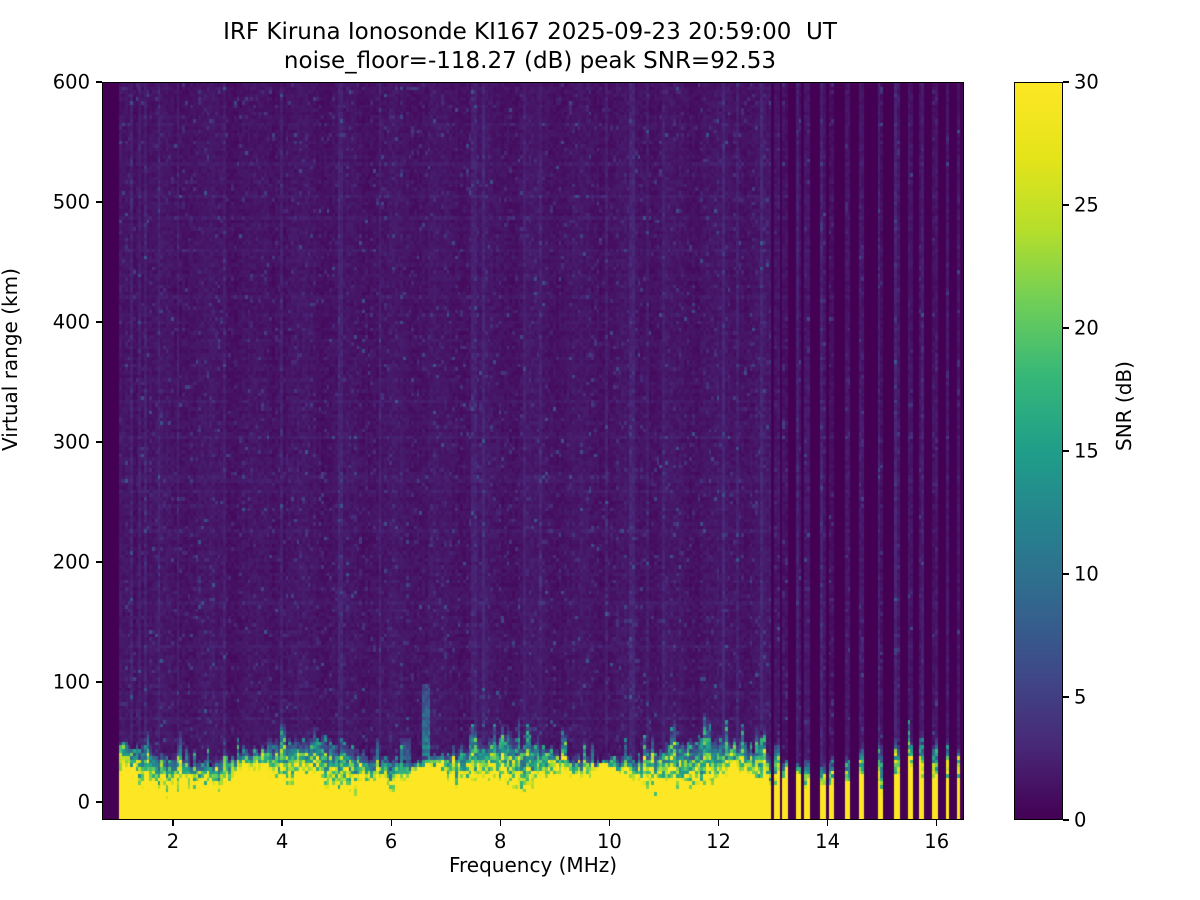  What do you see at coordinates (1080, 697) in the screenshot?
I see `colorbar-tick-label: 5` at bounding box center [1080, 697].